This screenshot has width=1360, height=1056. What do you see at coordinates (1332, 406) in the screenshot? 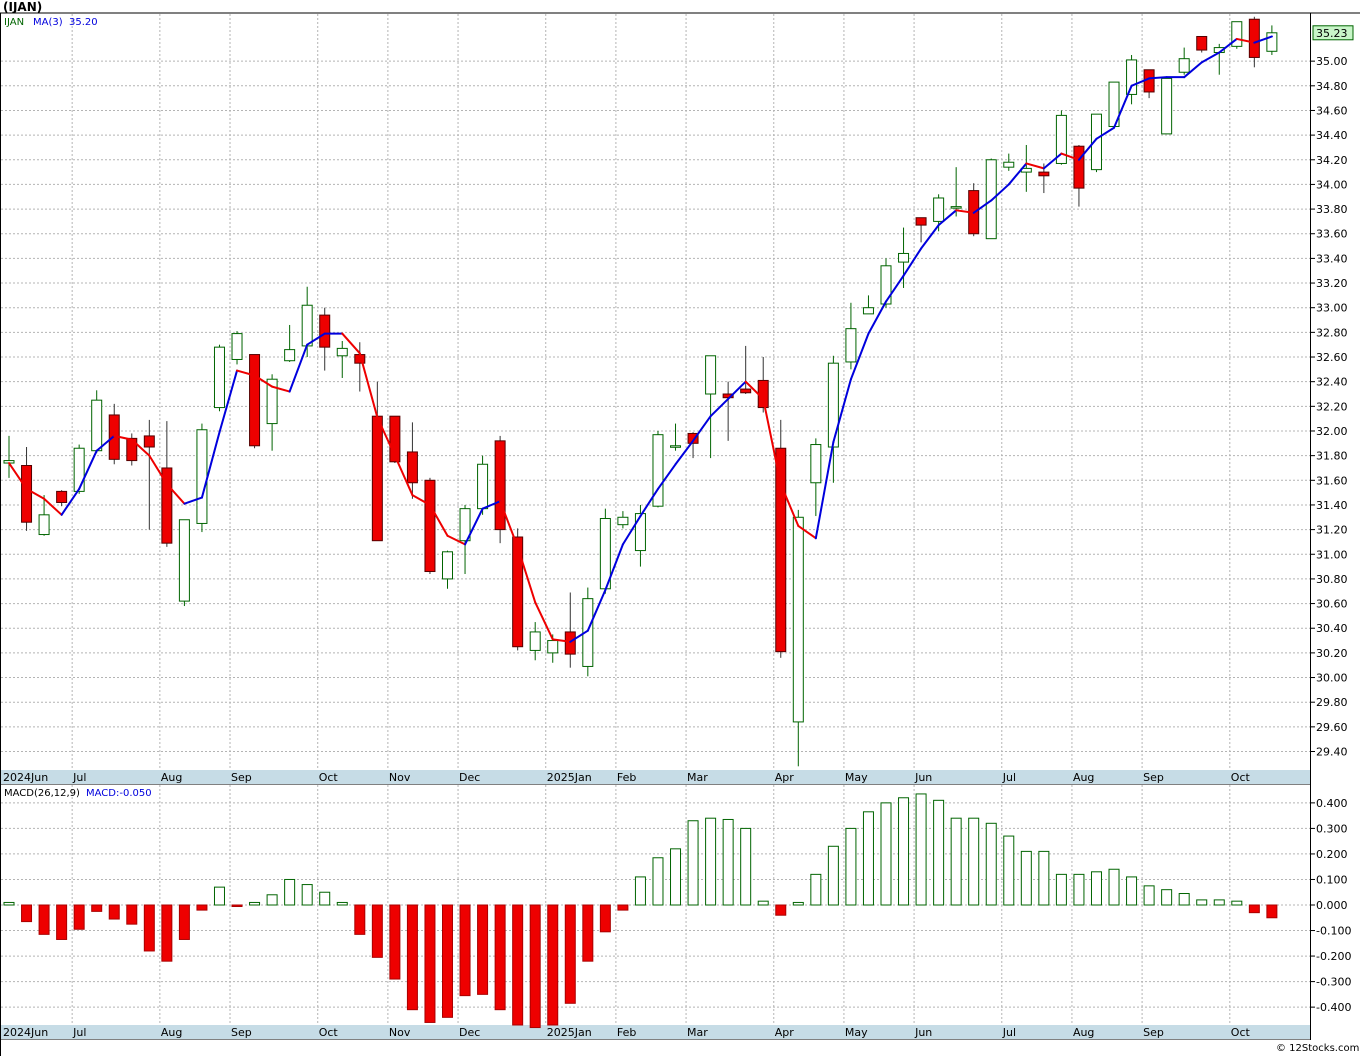
I see `price-tick-label: 32.20` at bounding box center [1332, 406].